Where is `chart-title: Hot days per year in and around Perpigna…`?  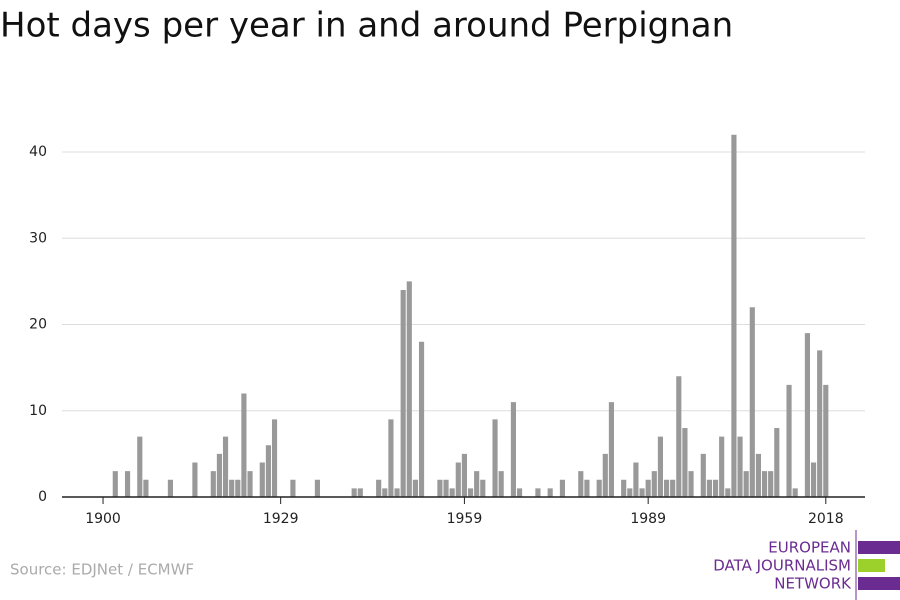 chart-title: Hot days per year in and around Perpigna… is located at coordinates (366, 26).